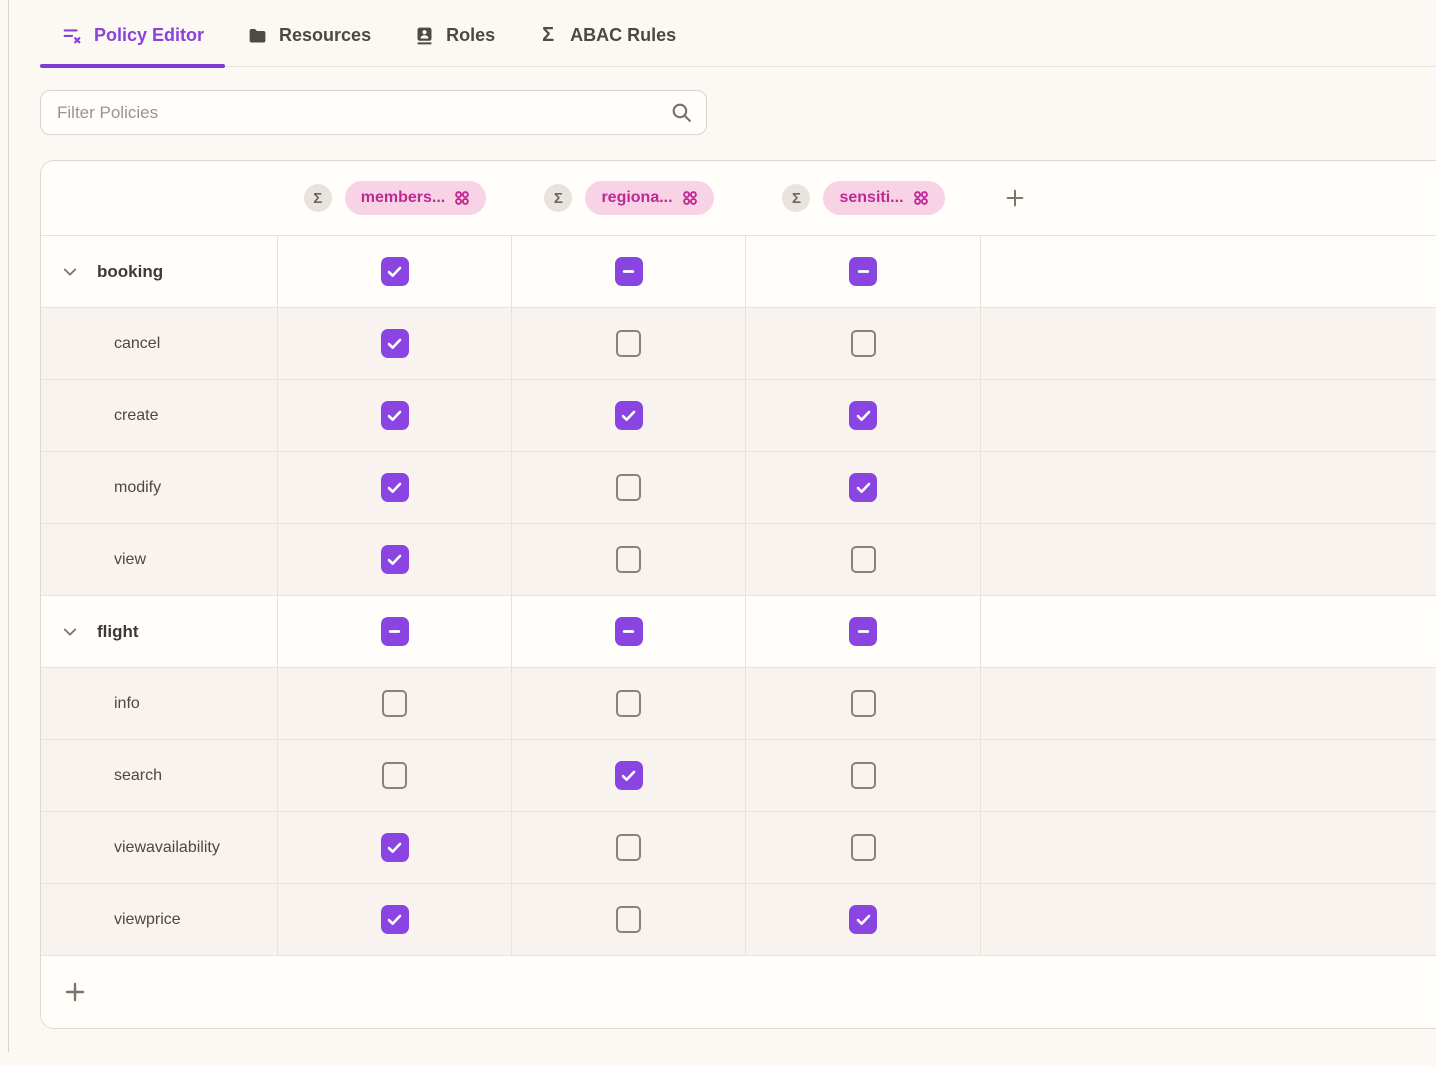 This screenshot has height=1066, width=1436. I want to click on row-label: view, so click(130, 559).